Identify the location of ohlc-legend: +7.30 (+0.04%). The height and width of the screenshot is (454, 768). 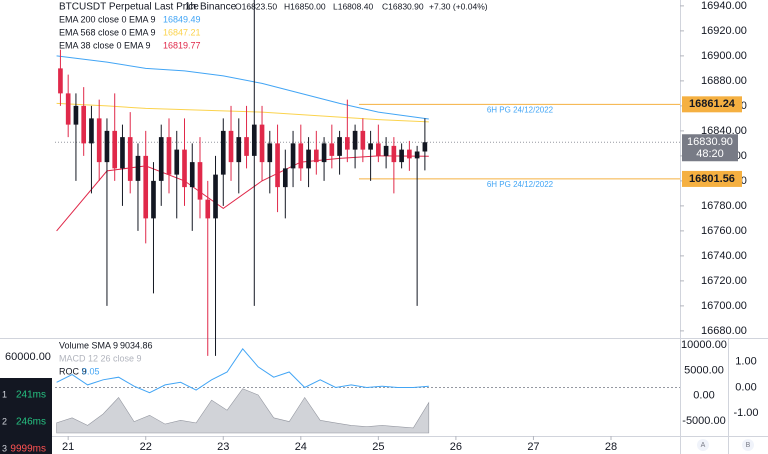
(458, 6).